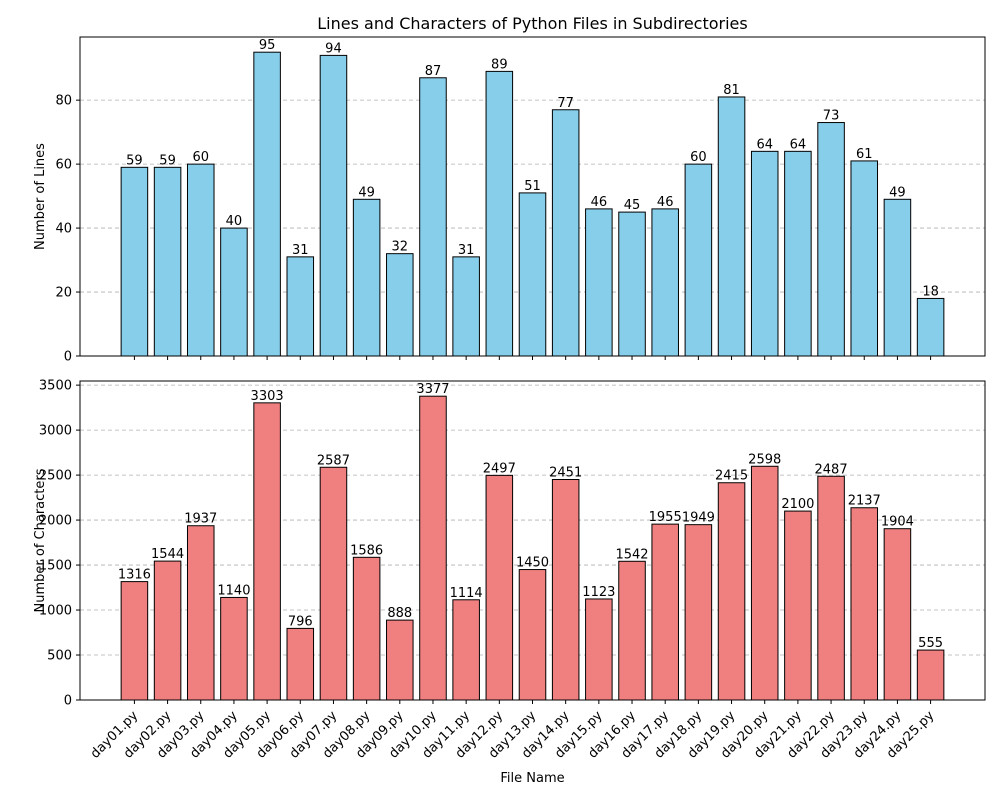 The image size is (1000, 800). I want to click on data-label: 32, so click(400, 247).